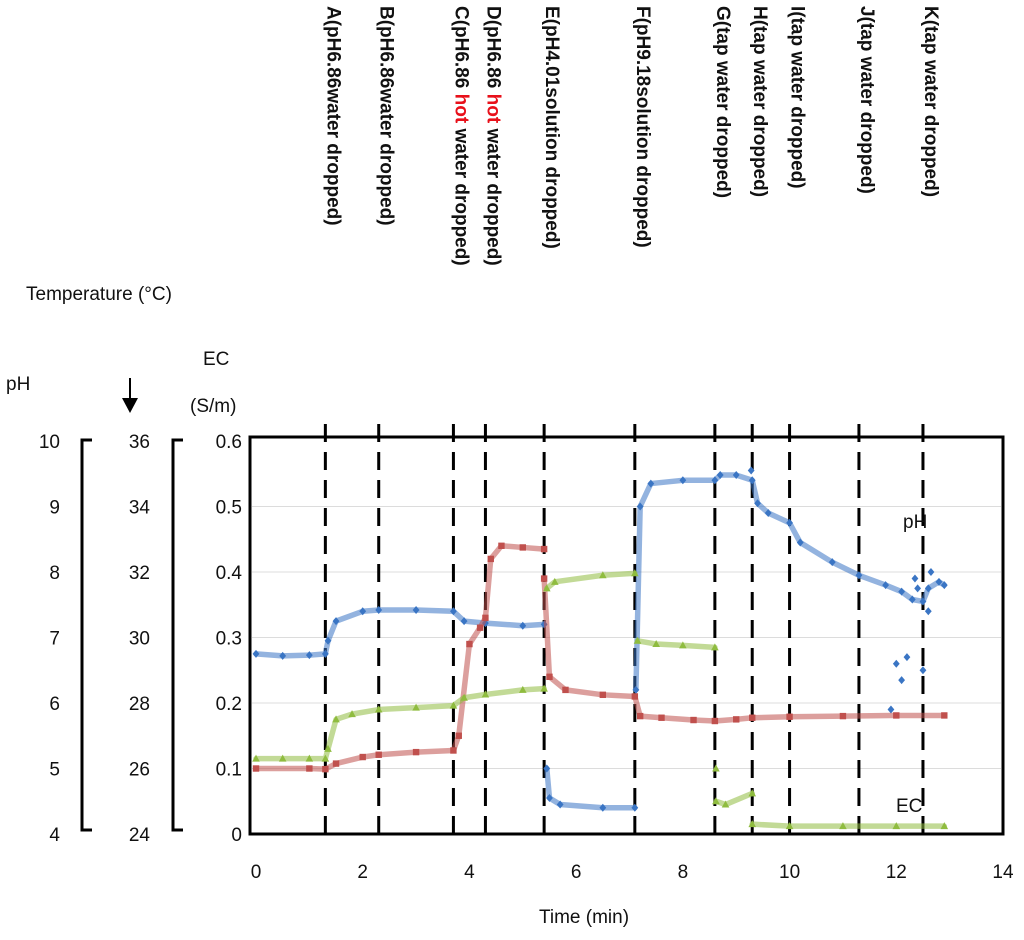  What do you see at coordinates (139, 639) in the screenshot?
I see `temperature-tick-label: 30` at bounding box center [139, 639].